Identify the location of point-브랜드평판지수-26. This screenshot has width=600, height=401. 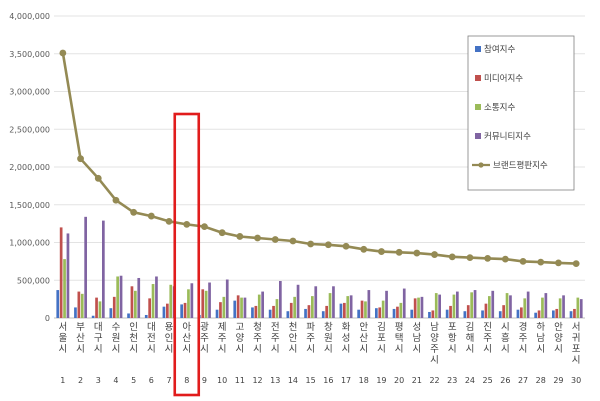
(505, 259).